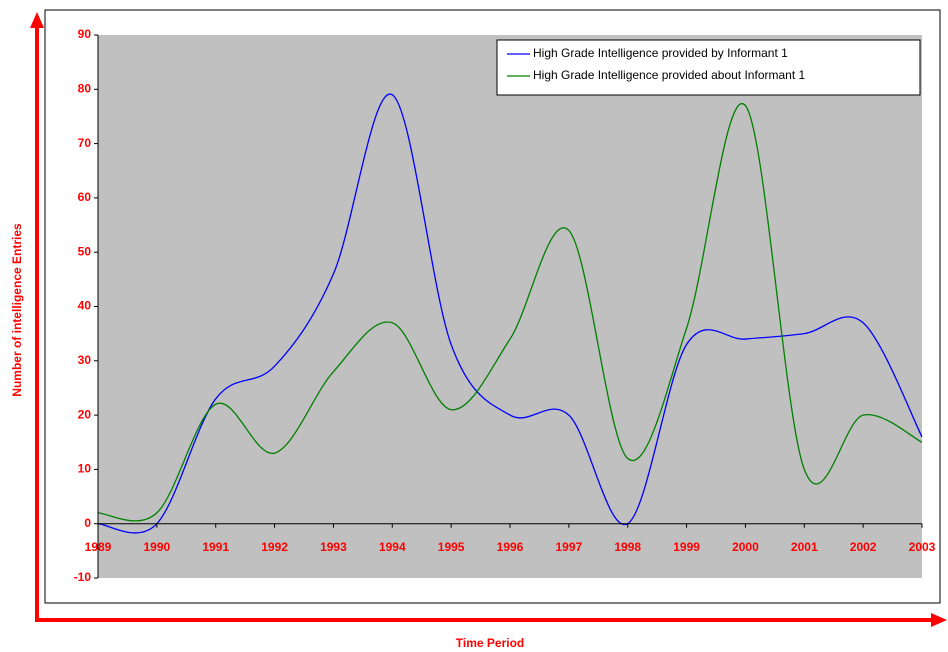  Describe the element at coordinates (85, 306) in the screenshot. I see `y-tick-label: 40` at that location.